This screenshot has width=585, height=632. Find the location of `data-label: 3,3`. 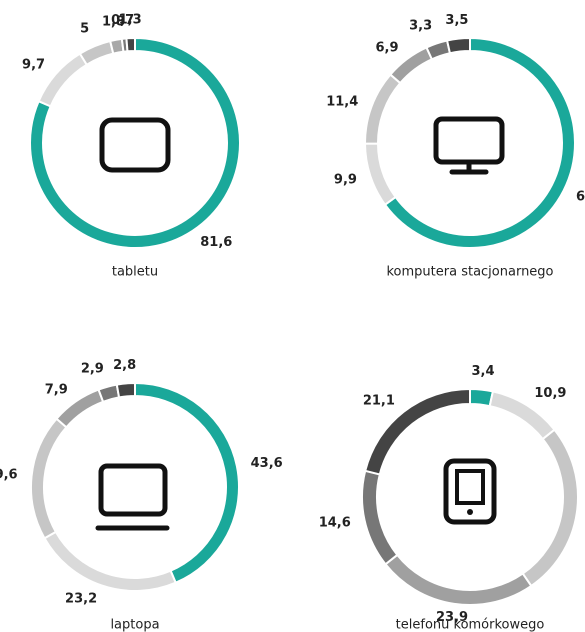

data-label: 3,3 is located at coordinates (420, 26).